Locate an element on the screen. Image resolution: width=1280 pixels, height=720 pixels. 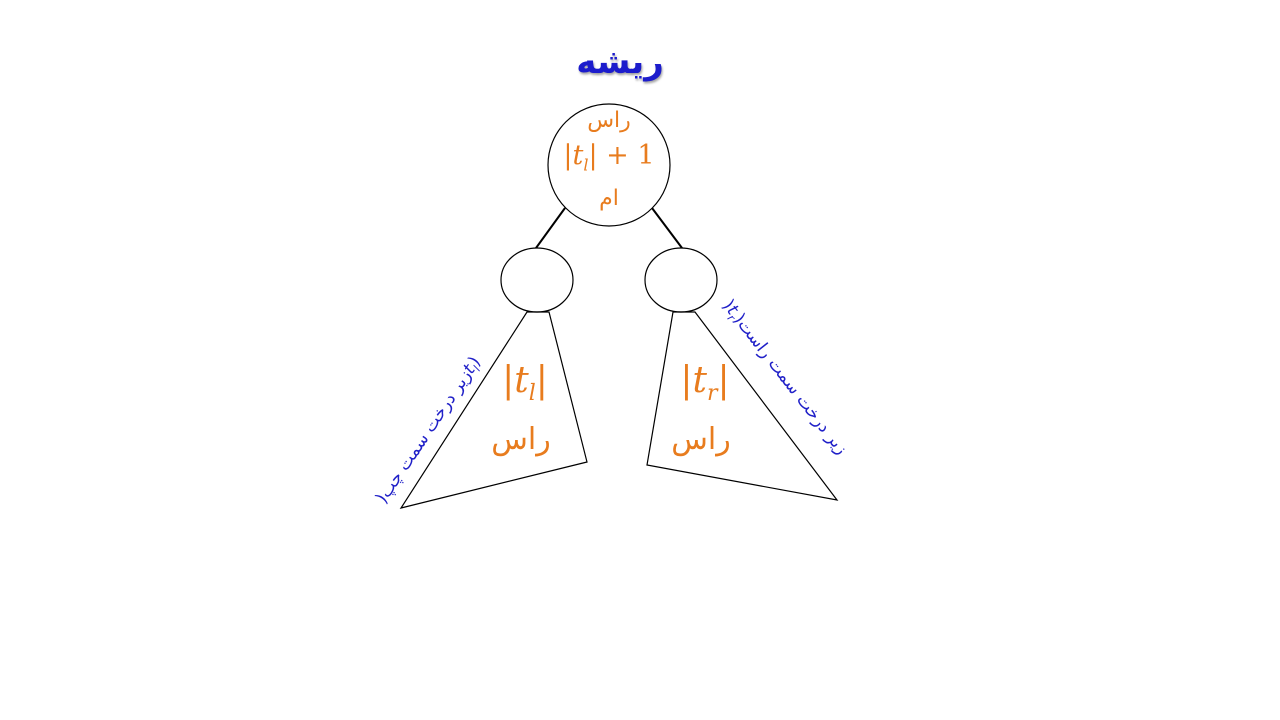
right-size-main: |t is located at coordinates (693, 380).